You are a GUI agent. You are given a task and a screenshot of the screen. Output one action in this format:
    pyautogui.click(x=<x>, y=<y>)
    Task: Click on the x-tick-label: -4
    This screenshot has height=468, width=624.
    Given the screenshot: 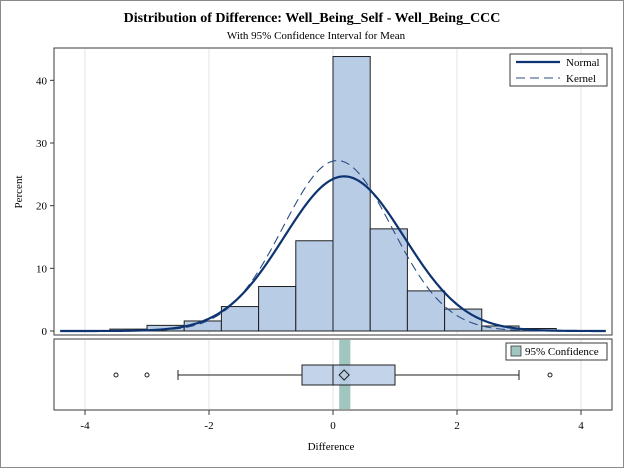 What is the action you would take?
    pyautogui.click(x=85, y=426)
    